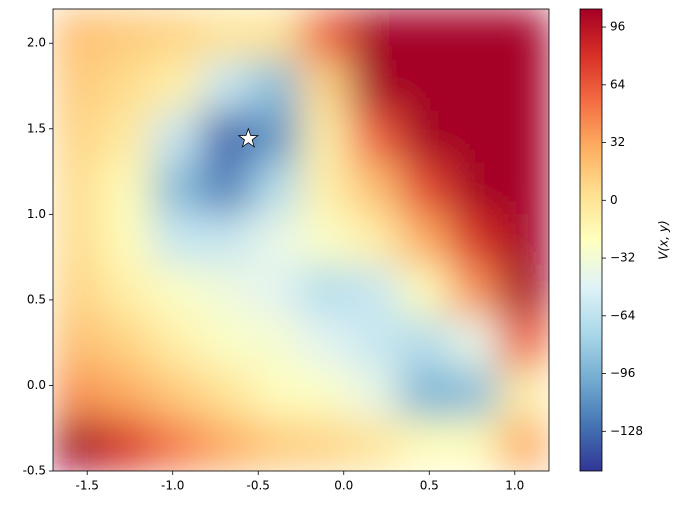 Image resolution: width=684 pixels, height=505 pixels. I want to click on y-tick-label: -0.5, so click(34, 471).